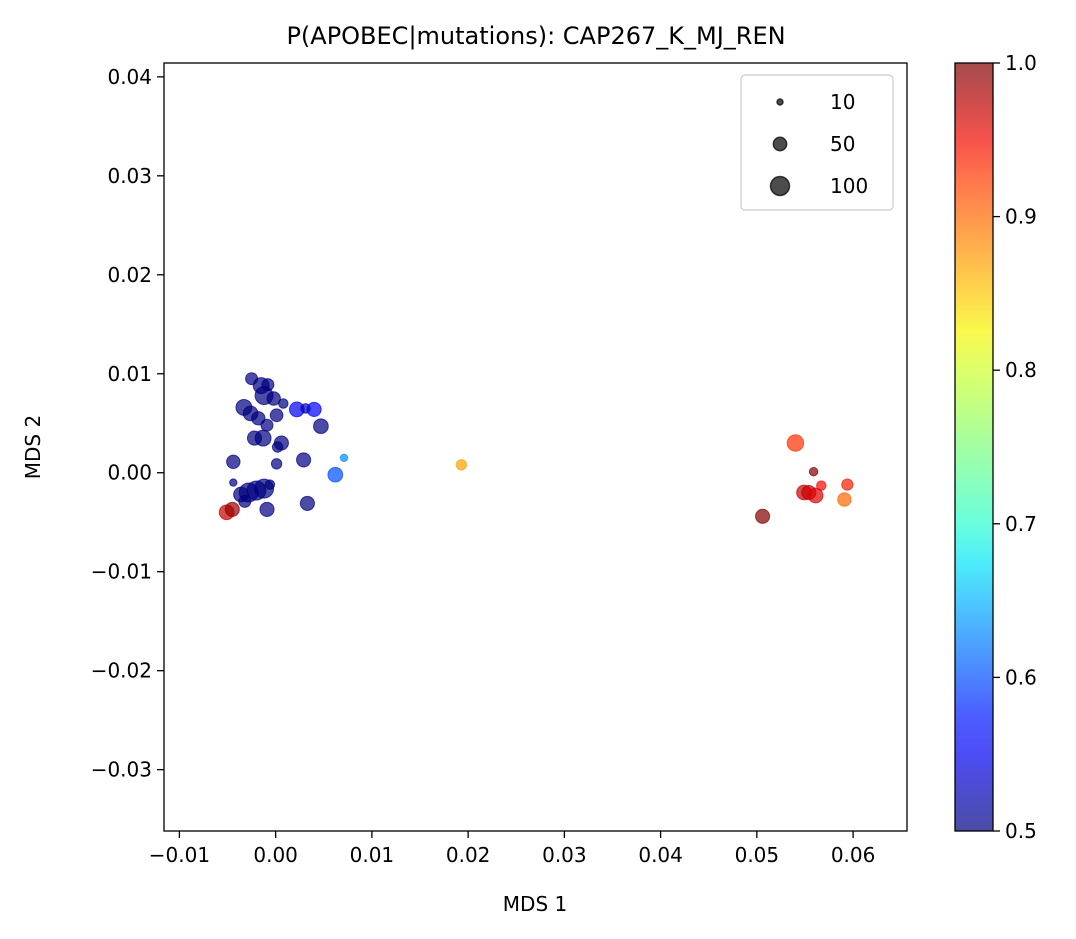 This screenshot has height=939, width=1076. I want to click on chart-title: P(APOBEC|mutations): CAP267_K_MJ_REN, so click(535, 36).